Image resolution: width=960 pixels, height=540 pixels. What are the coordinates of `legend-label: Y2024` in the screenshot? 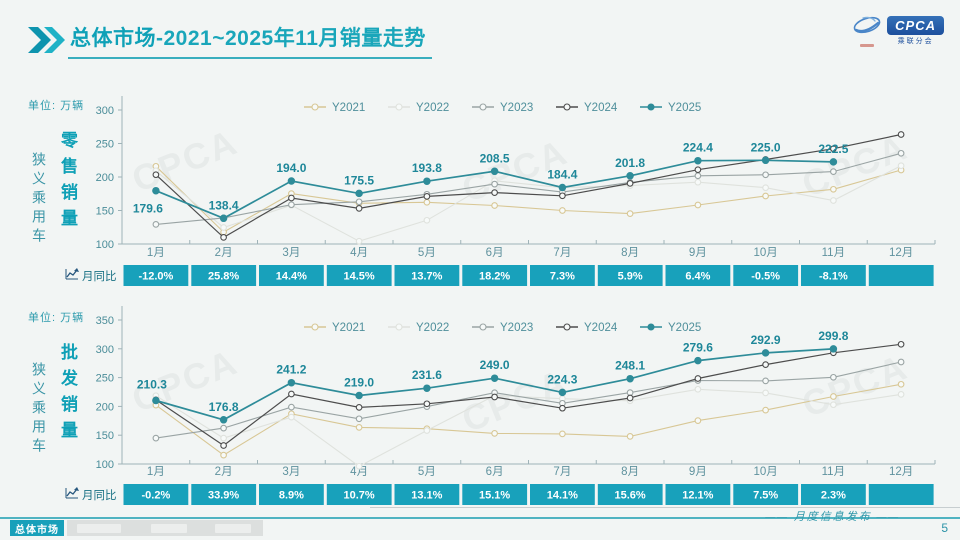 It's located at (601, 108).